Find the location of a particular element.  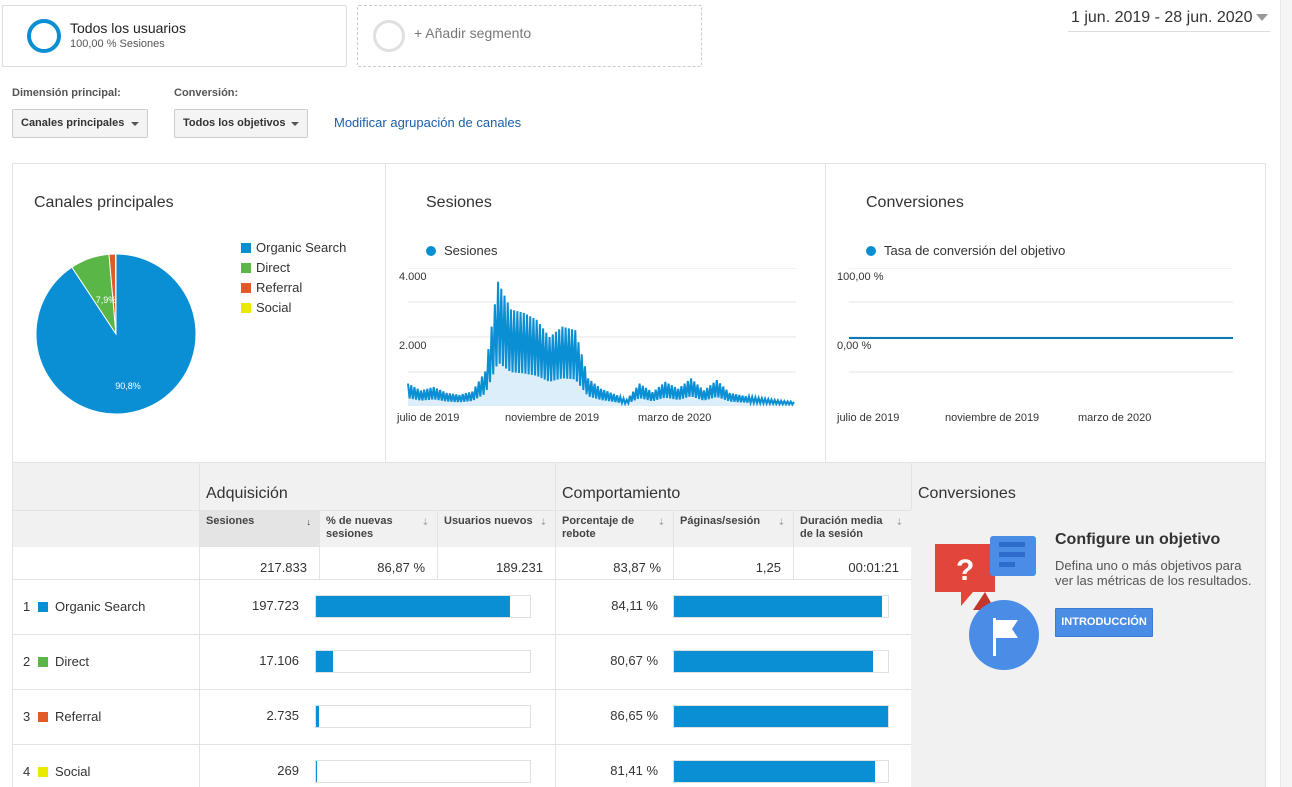

channel-link: Social is located at coordinates (73, 771).